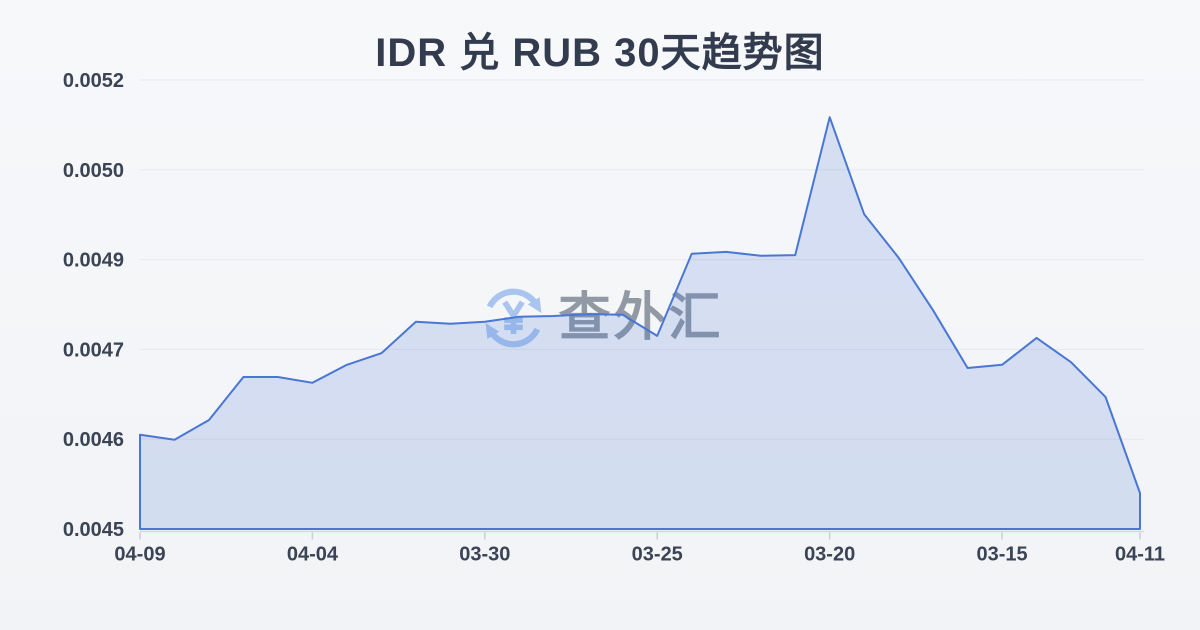 This screenshot has height=630, width=1200. Describe the element at coordinates (534, 305) in the screenshot. I see `arrowhead-right` at that location.